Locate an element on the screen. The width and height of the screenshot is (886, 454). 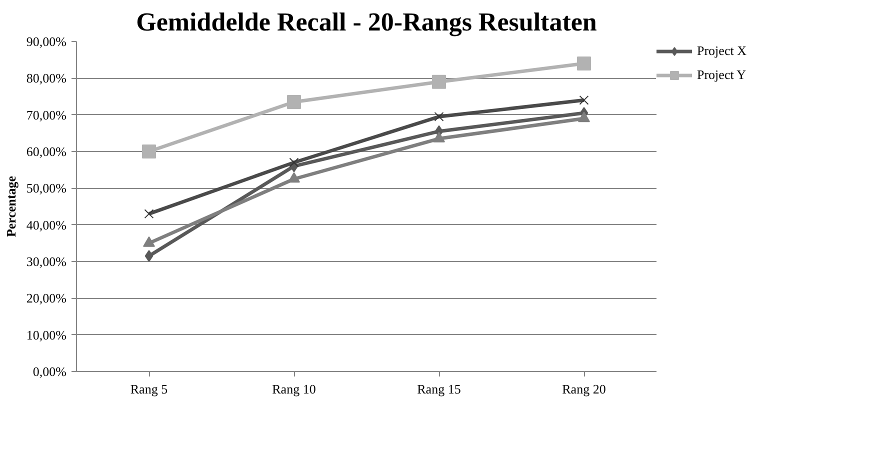
y-tick-label: 80,00% is located at coordinates (46, 78).